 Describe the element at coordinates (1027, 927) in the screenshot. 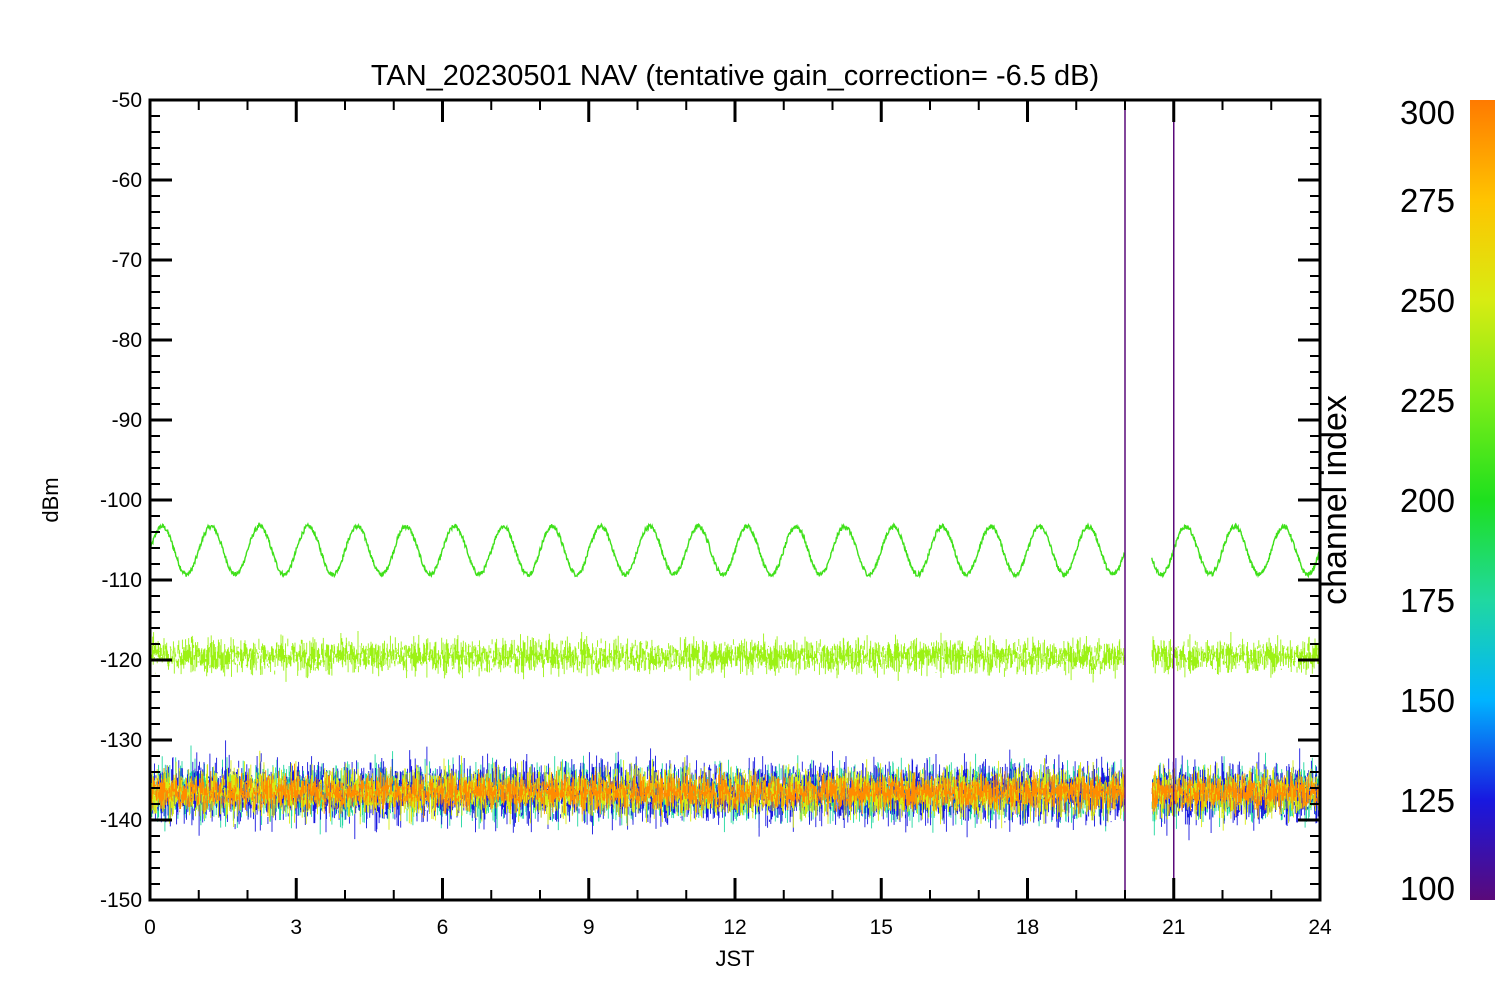

I see `x-tick-label: 18` at that location.